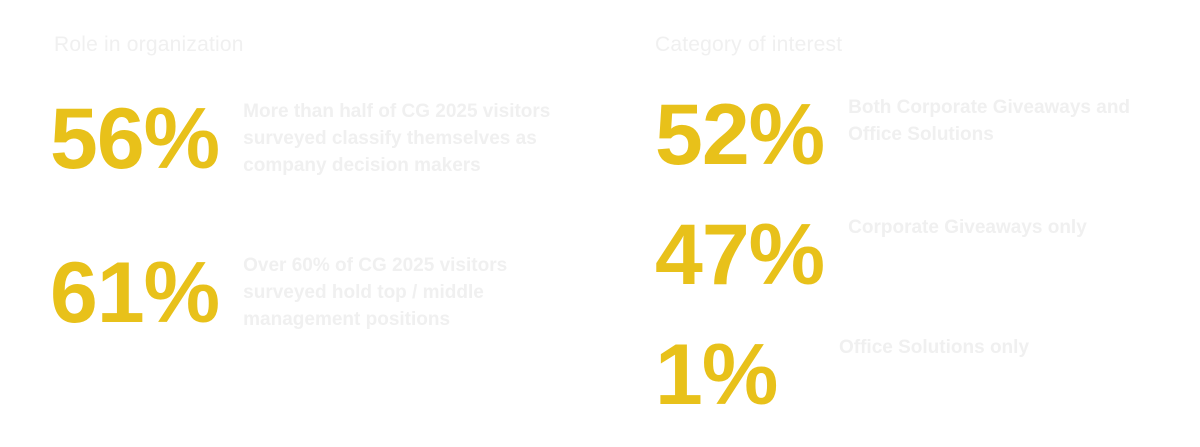  Describe the element at coordinates (135, 139) in the screenshot. I see `stat-value: 56%` at that location.